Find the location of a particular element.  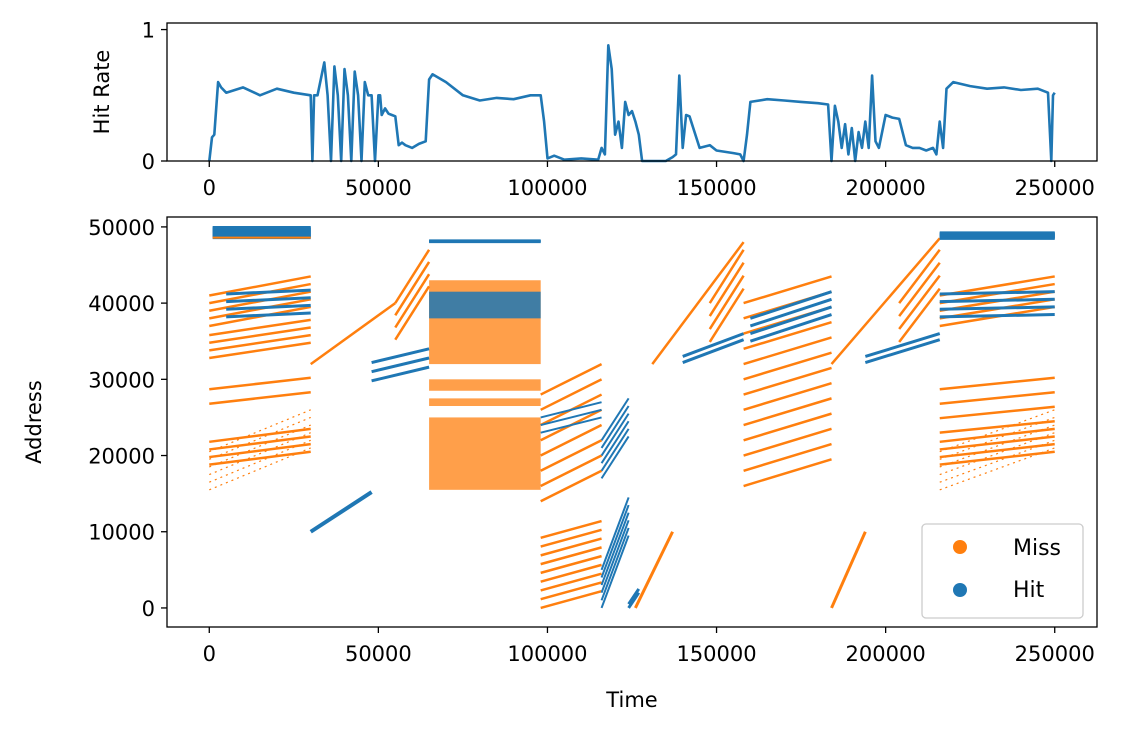

address-x-tick-label: 250000 is located at coordinates (1055, 654).